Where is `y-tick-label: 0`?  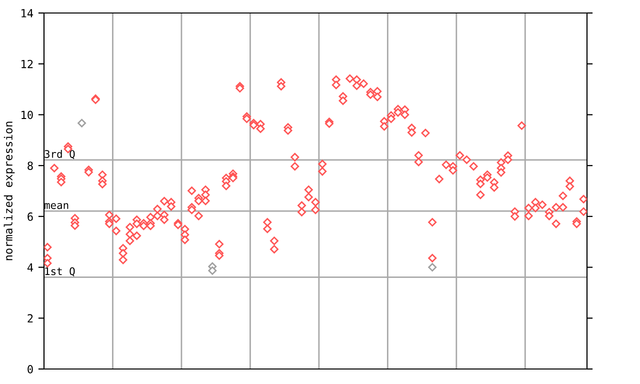
y-tick-label: 0 is located at coordinates (30, 369).